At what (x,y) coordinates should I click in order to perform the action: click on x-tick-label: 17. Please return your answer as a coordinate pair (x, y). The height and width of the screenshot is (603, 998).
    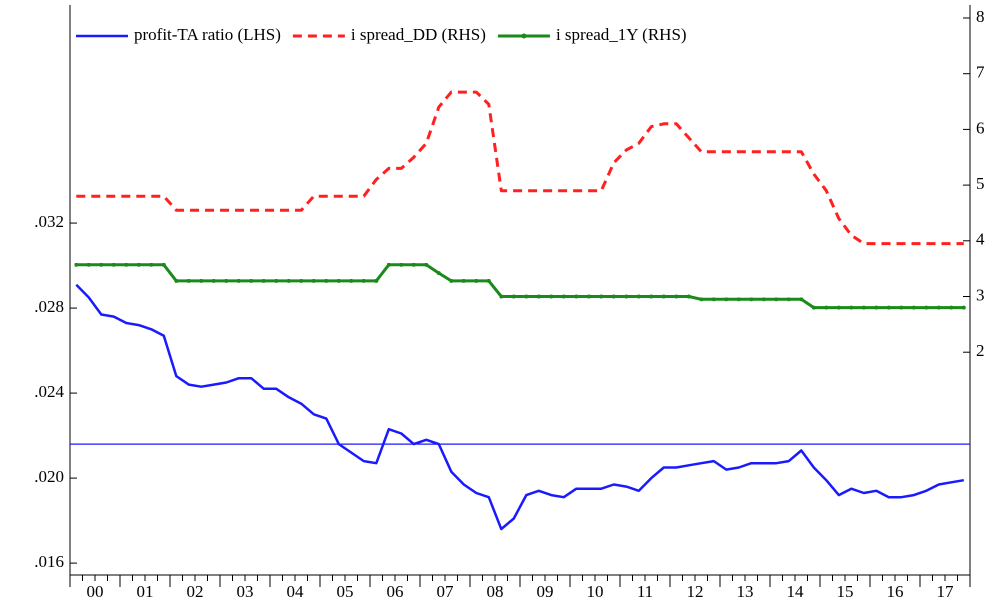
    Looking at the image, I should click on (946, 591).